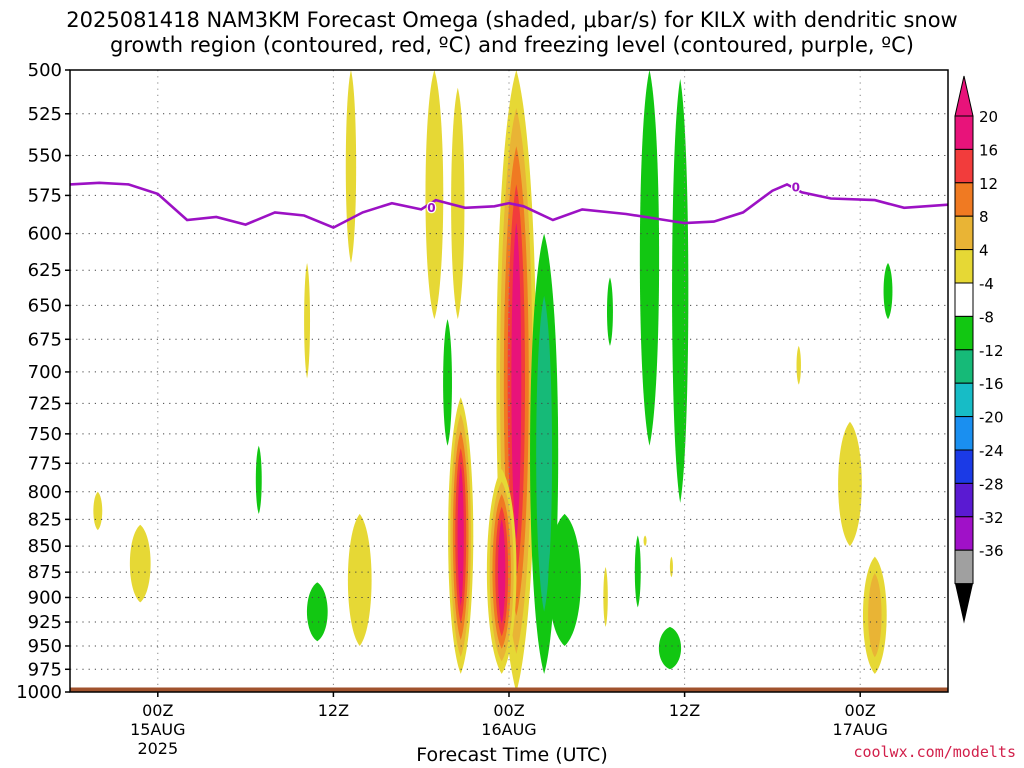  I want to click on y-tick-label: 875, so click(45, 572).